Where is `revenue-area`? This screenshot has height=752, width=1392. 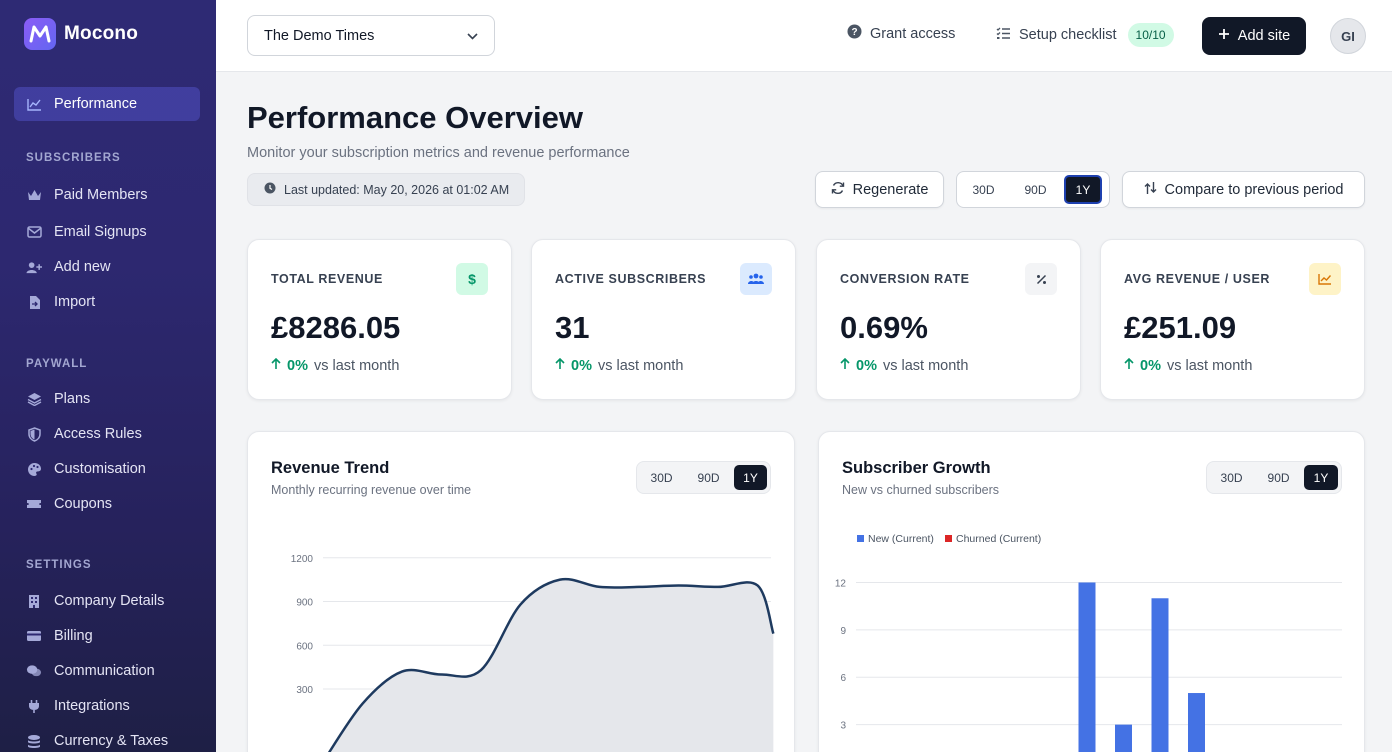
revenue-area is located at coordinates (551, 665).